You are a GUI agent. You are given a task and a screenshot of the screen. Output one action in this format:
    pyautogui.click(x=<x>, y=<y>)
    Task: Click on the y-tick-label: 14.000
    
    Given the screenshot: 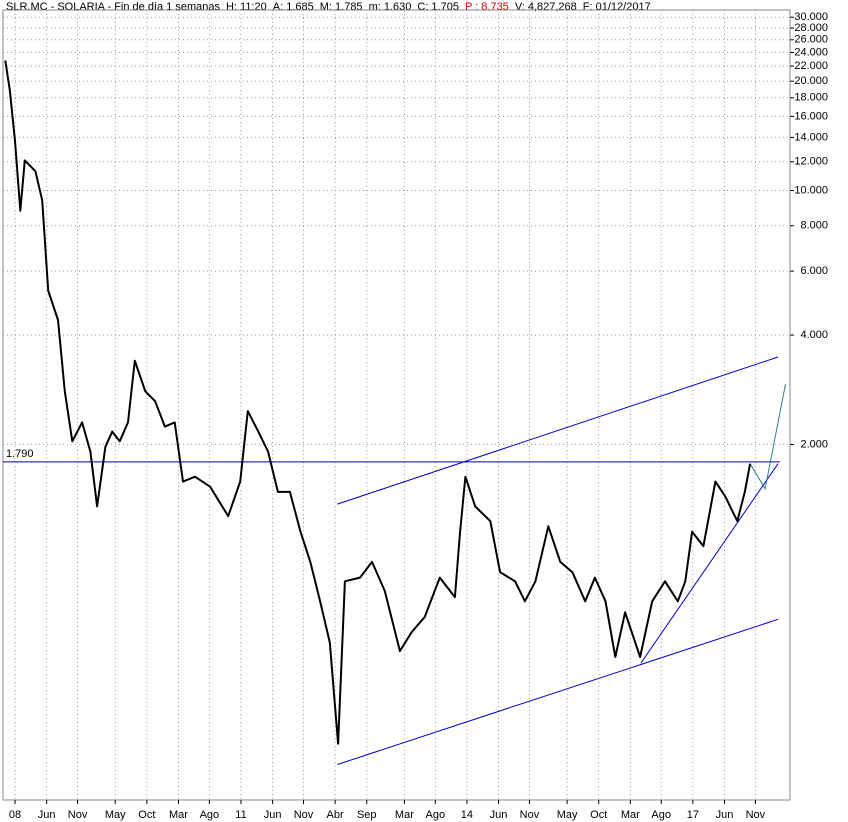 What is the action you would take?
    pyautogui.click(x=811, y=137)
    